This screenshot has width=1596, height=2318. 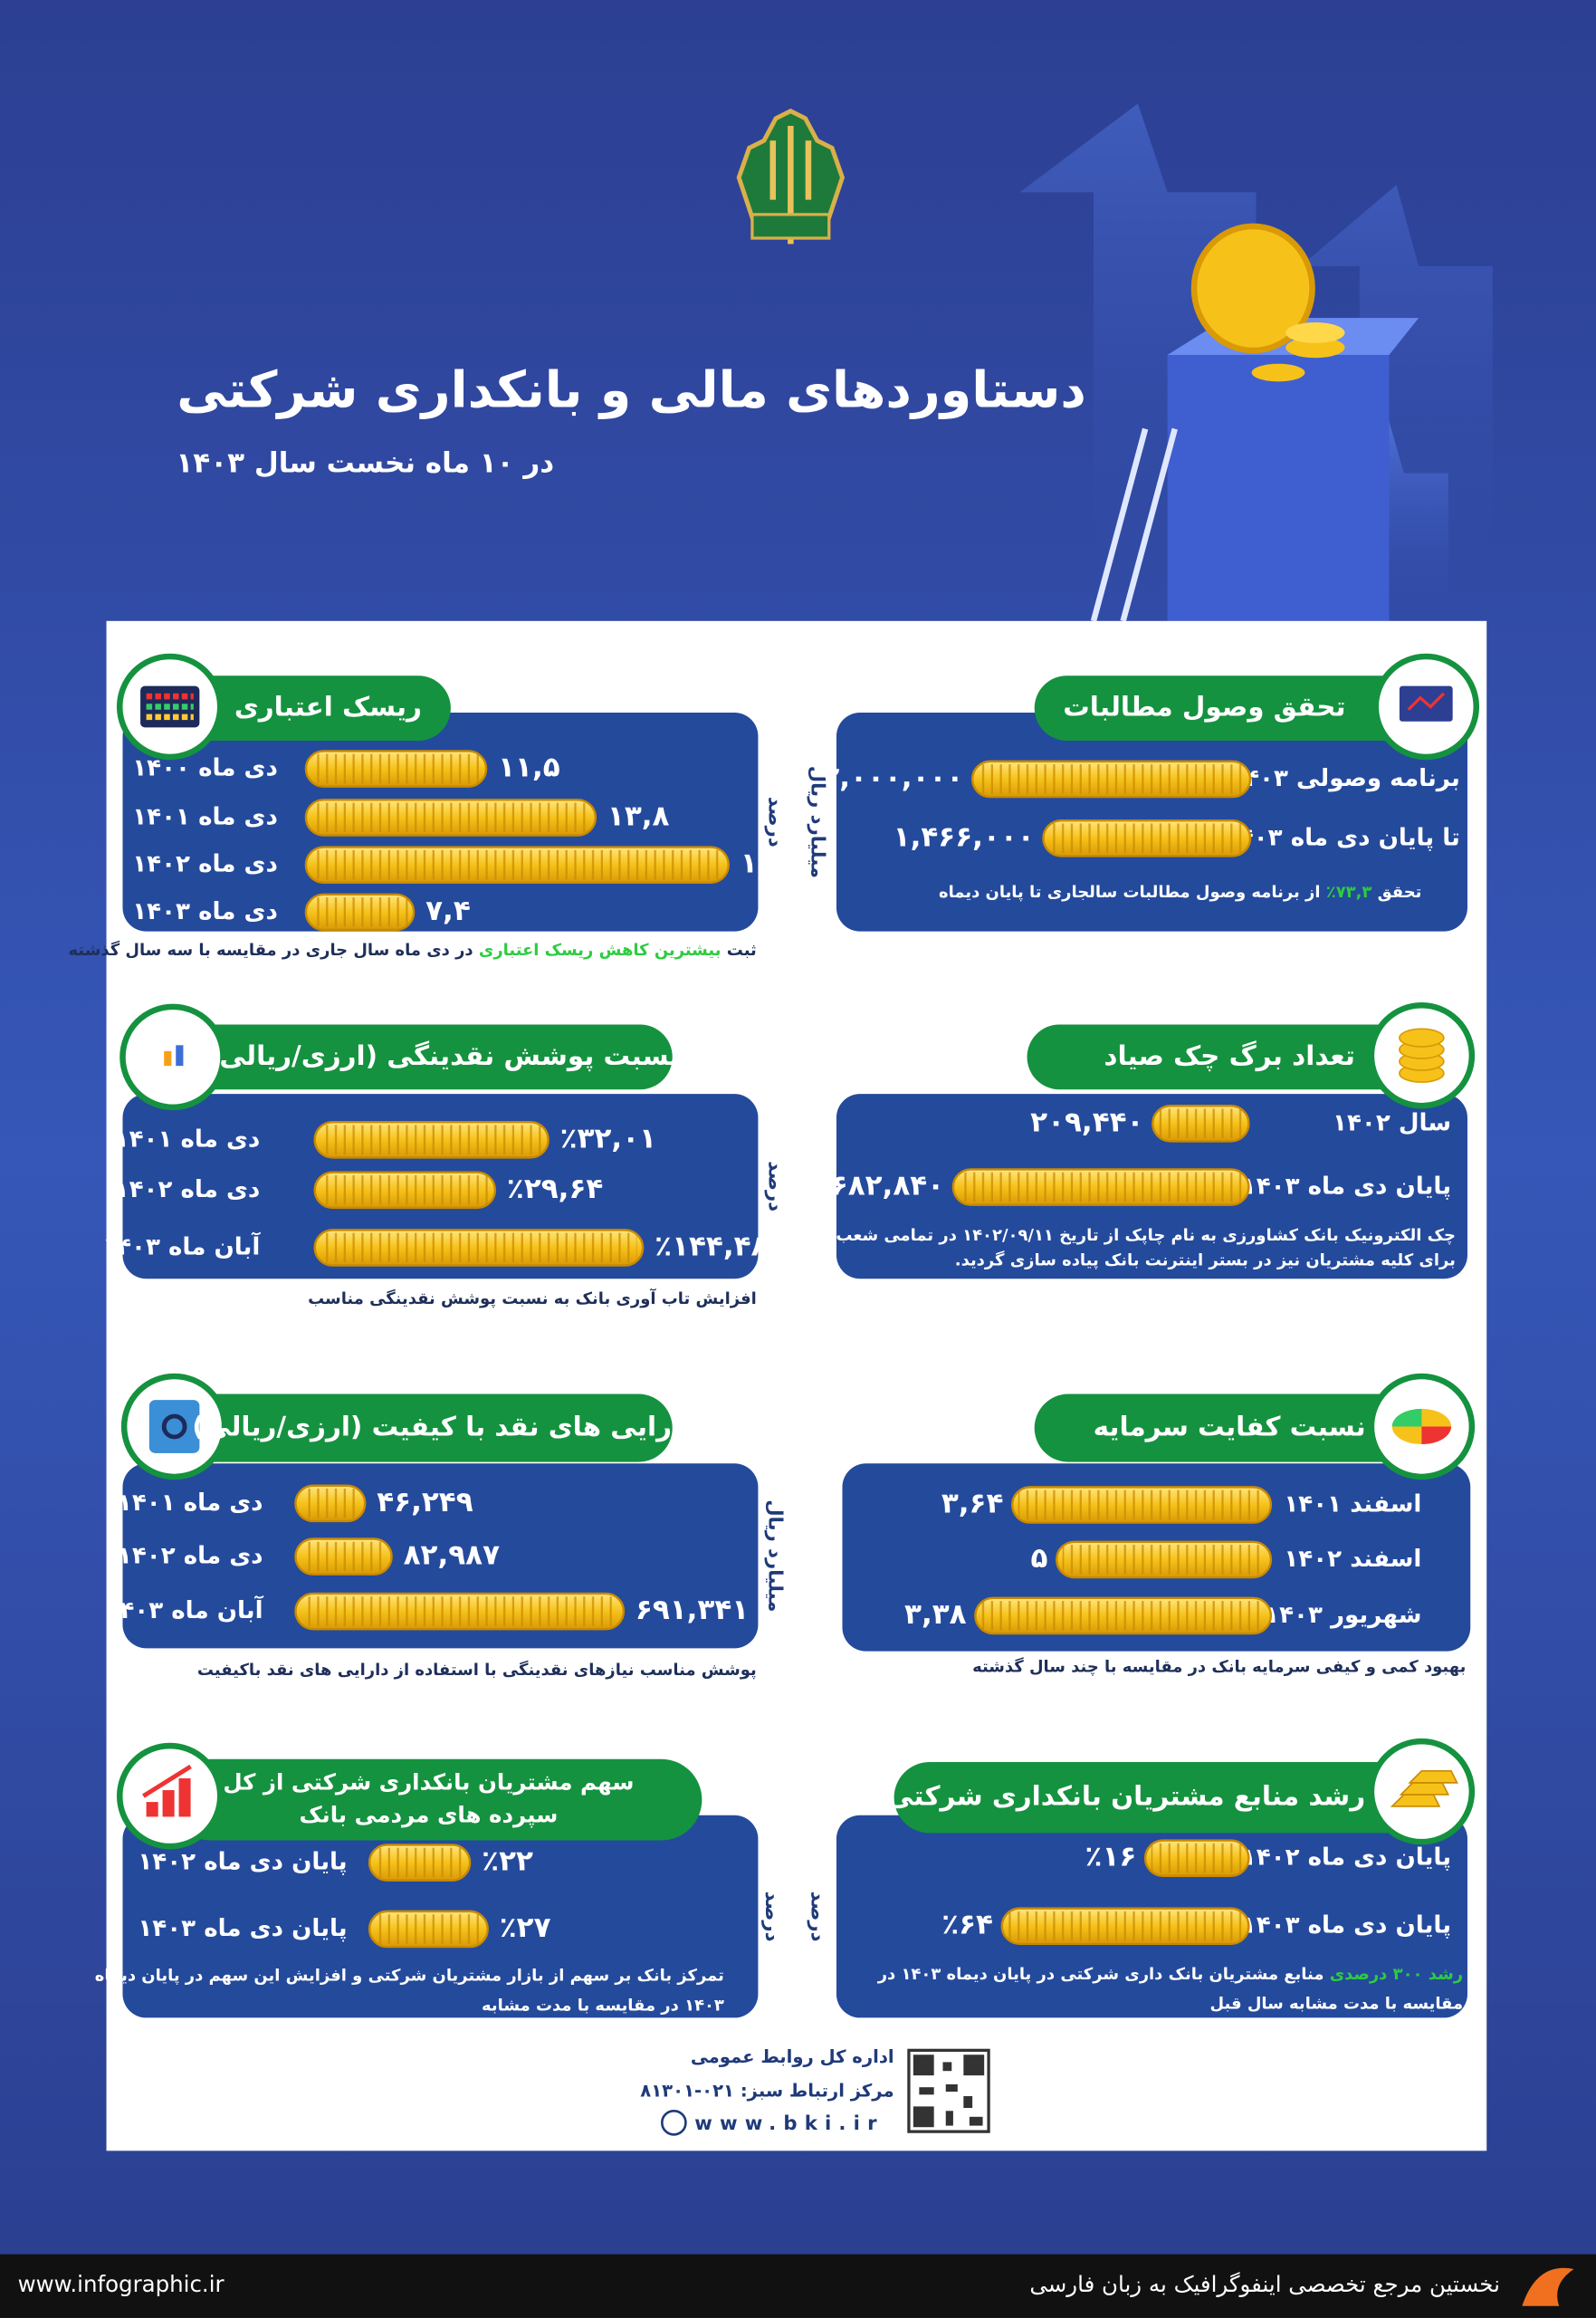 What do you see at coordinates (1352, 1560) in the screenshot?
I see `row-label: اسفند ۱۴۰۲` at bounding box center [1352, 1560].